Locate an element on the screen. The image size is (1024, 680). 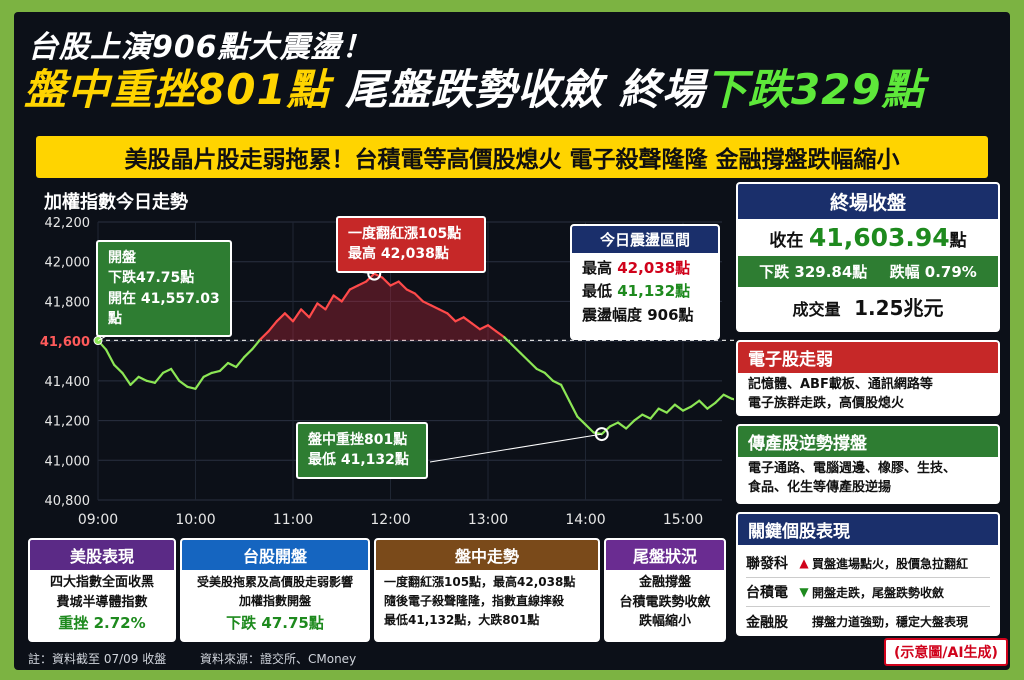
x-tick-label: 11:00 is located at coordinates (293, 520).